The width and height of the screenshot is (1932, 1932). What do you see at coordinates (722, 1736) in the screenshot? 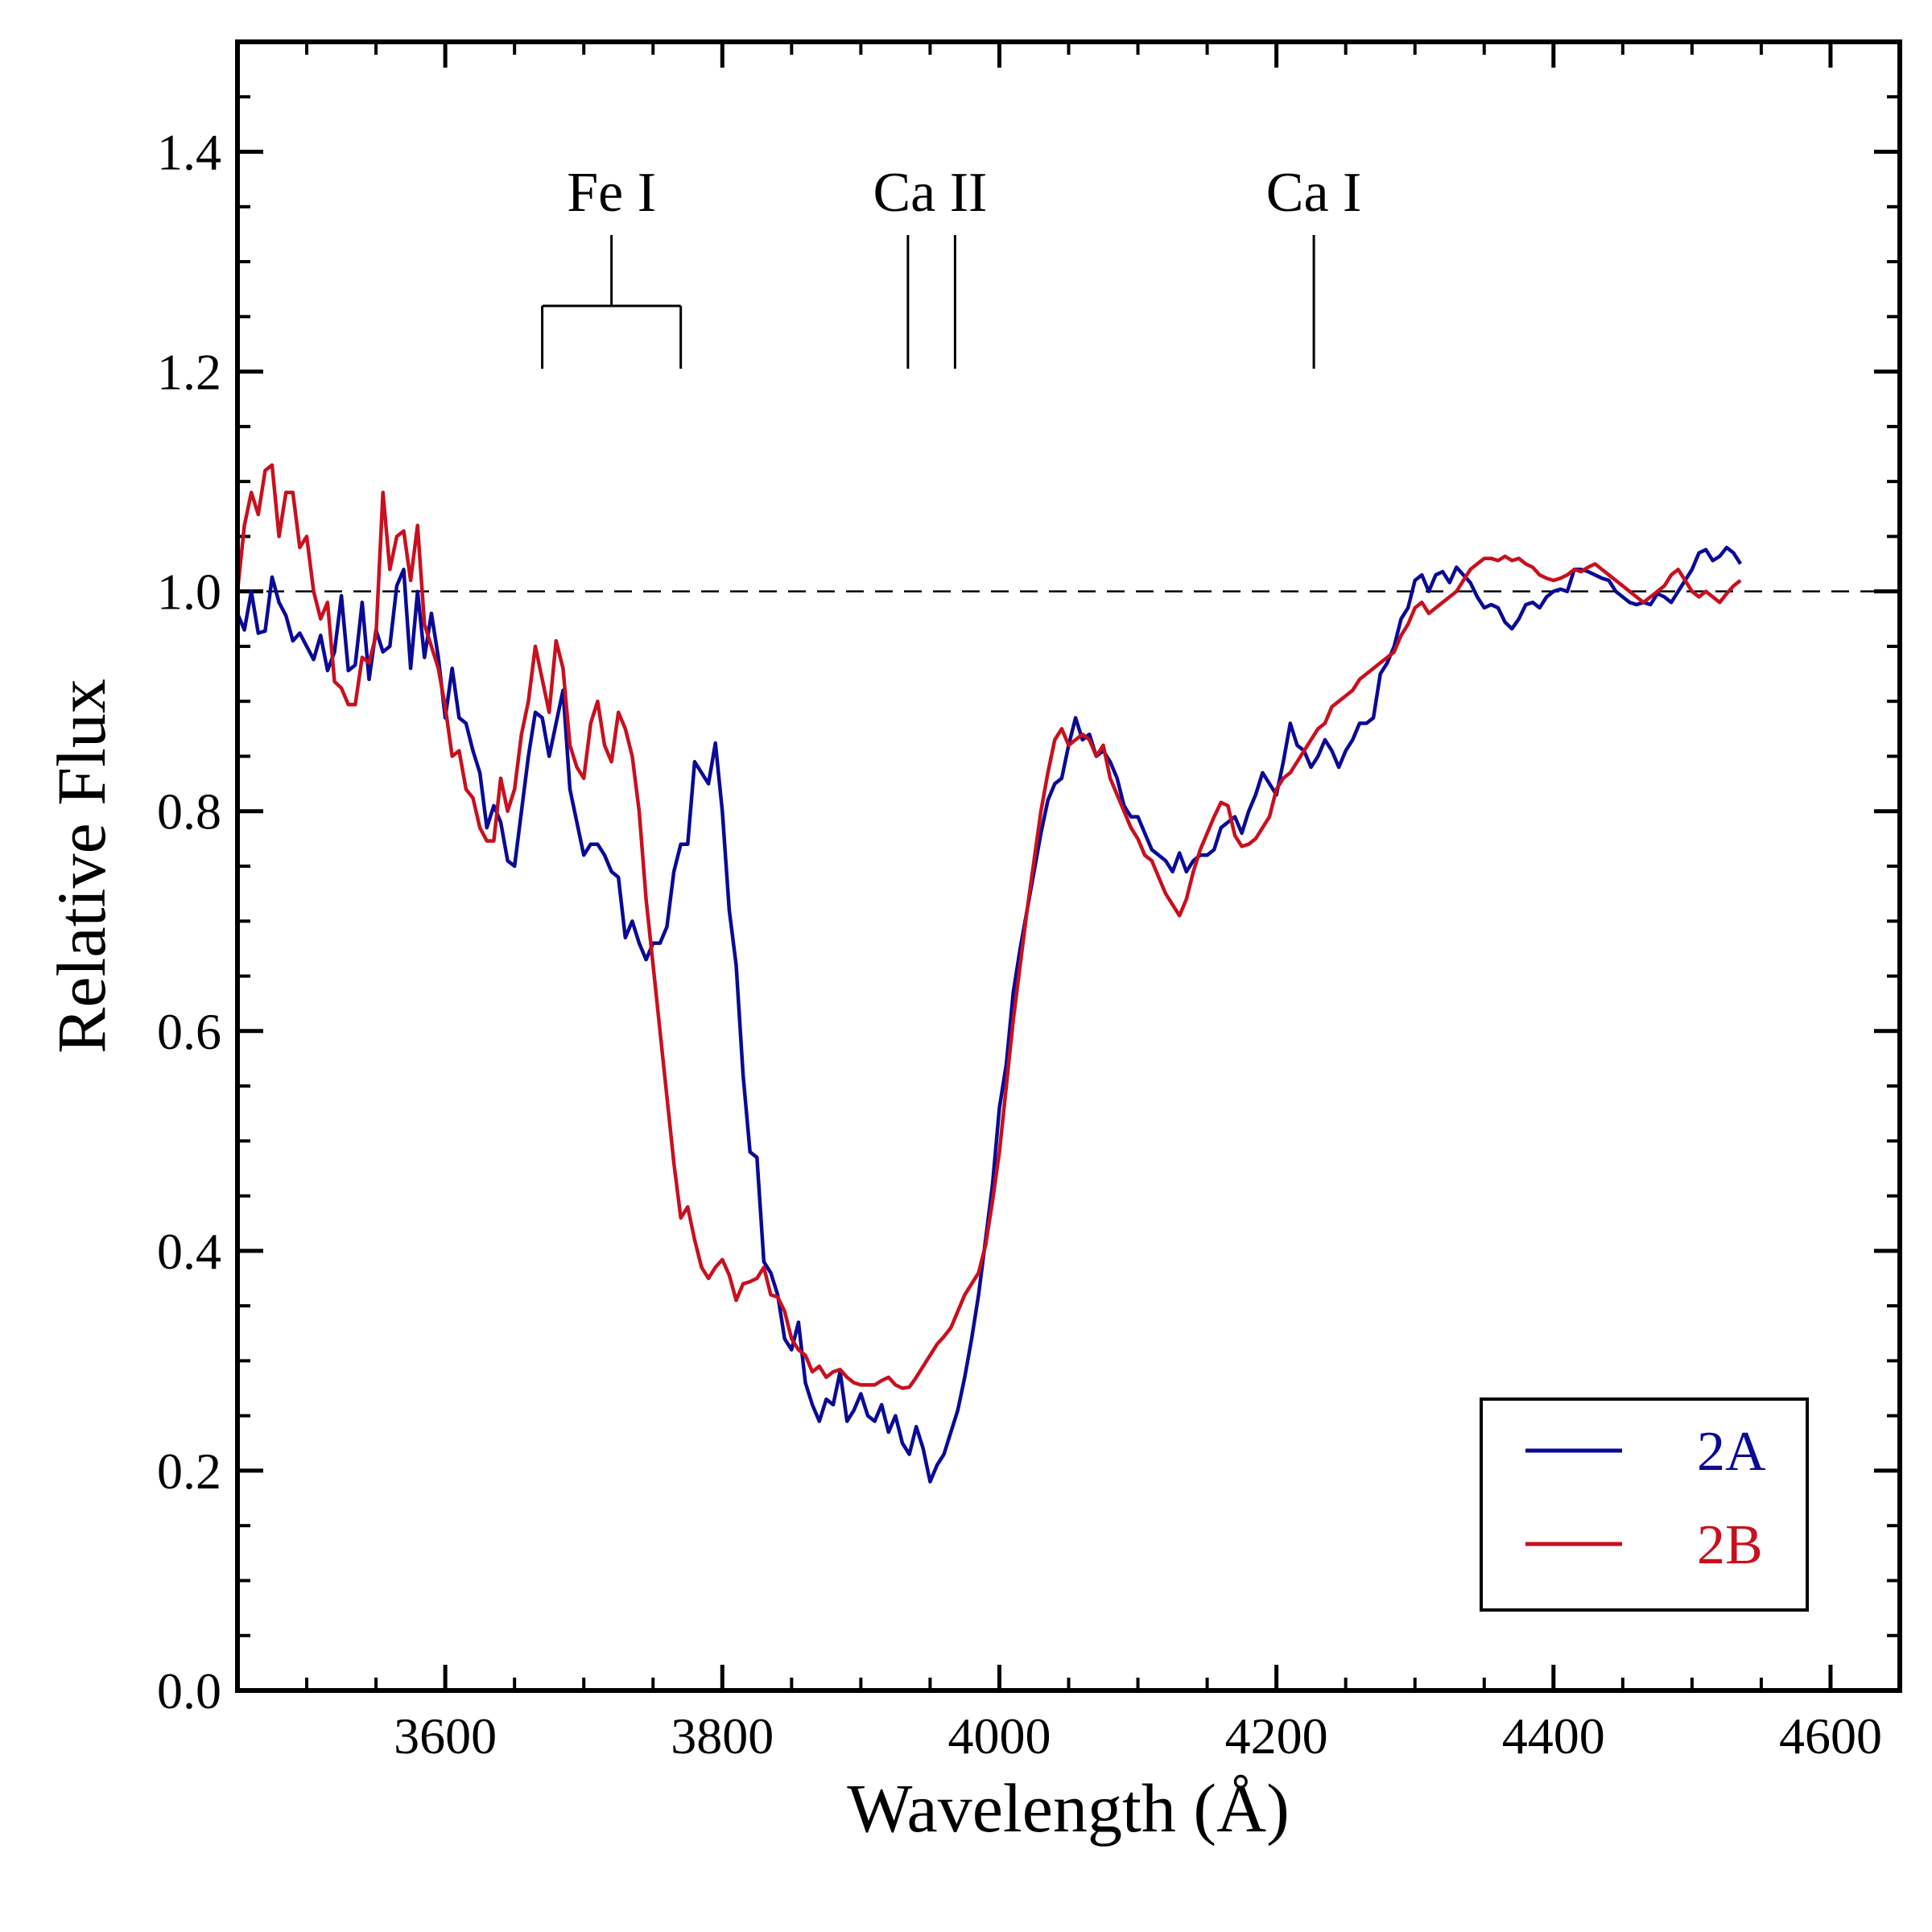
I see `x-tick-label: 3800` at bounding box center [722, 1736].